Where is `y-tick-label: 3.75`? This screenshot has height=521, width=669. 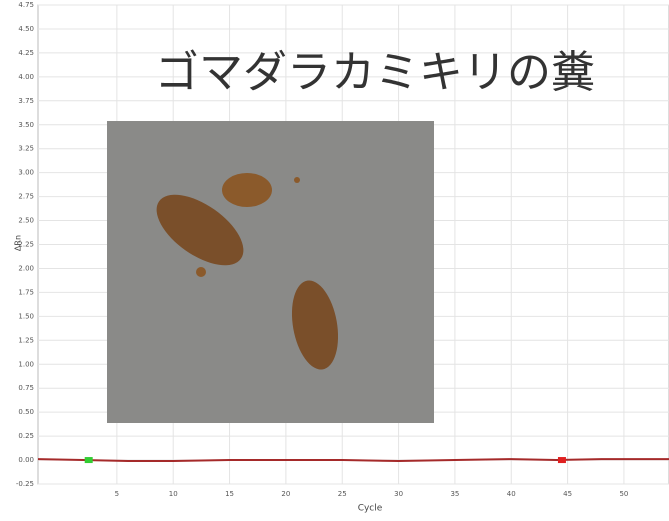
y-tick-label: 3.75 is located at coordinates (26, 101).